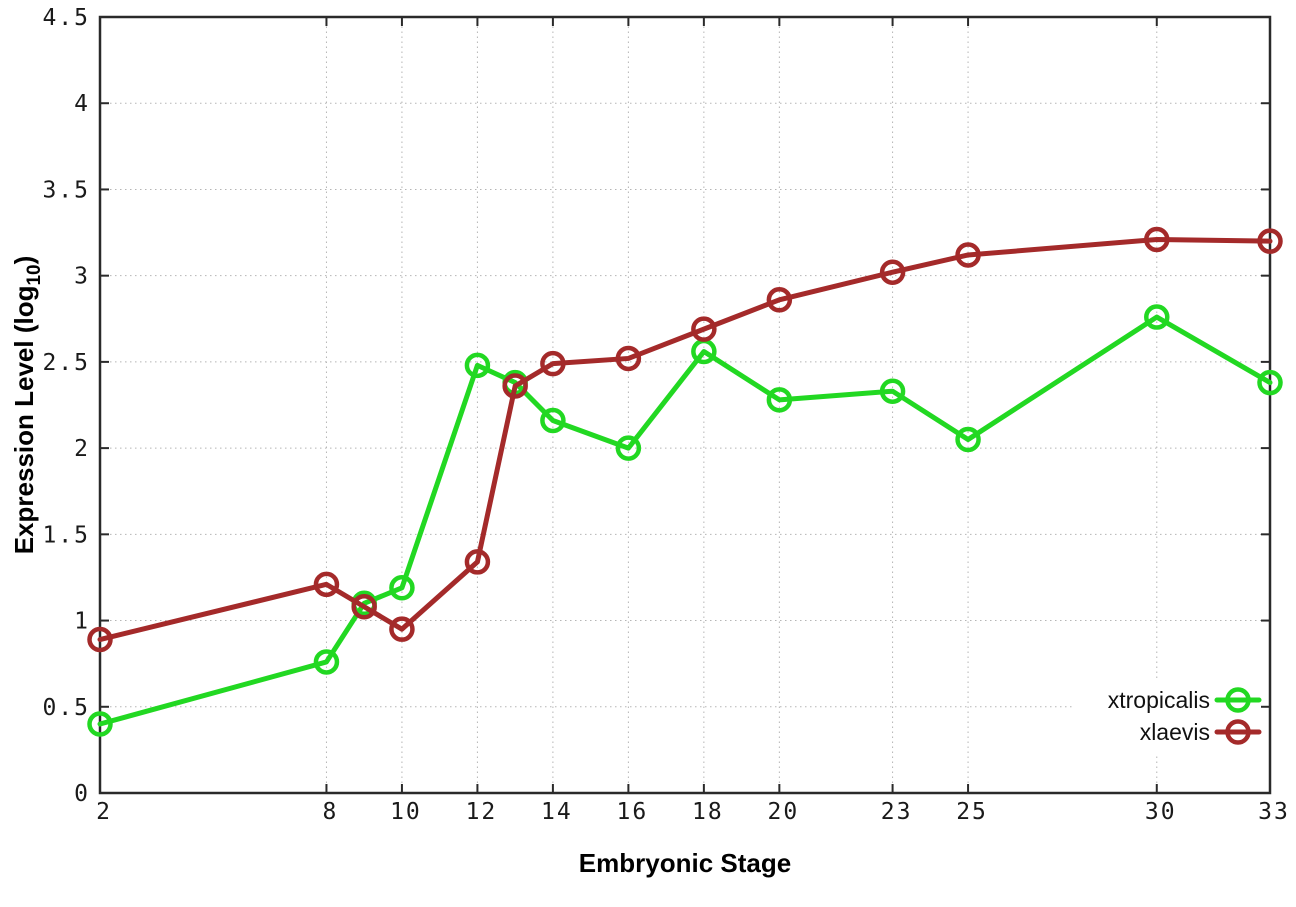 This screenshot has height=907, width=1296. What do you see at coordinates (82, 104) in the screenshot?
I see `y-tick-label: 4` at bounding box center [82, 104].